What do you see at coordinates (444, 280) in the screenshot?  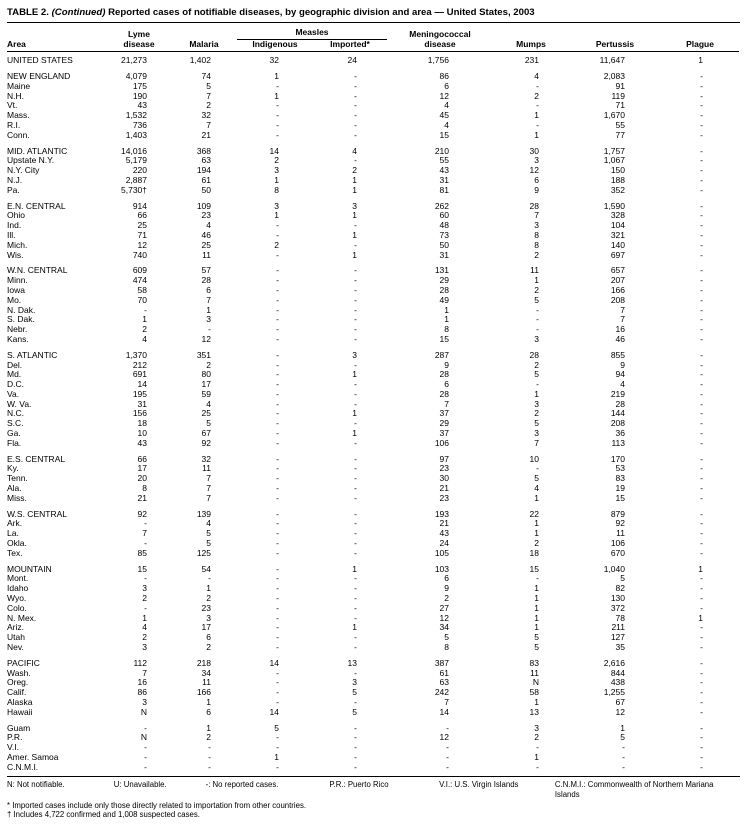 I see `value-cell: 29` at bounding box center [444, 280].